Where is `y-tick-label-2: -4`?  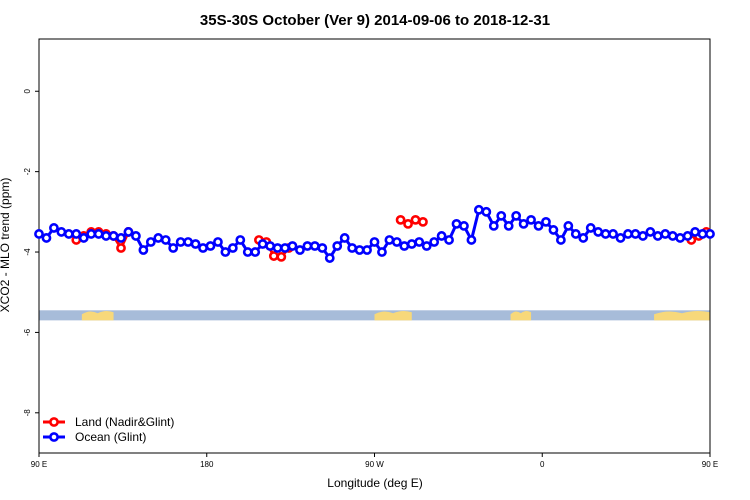 y-tick-label-2: -4 is located at coordinates (27, 252).